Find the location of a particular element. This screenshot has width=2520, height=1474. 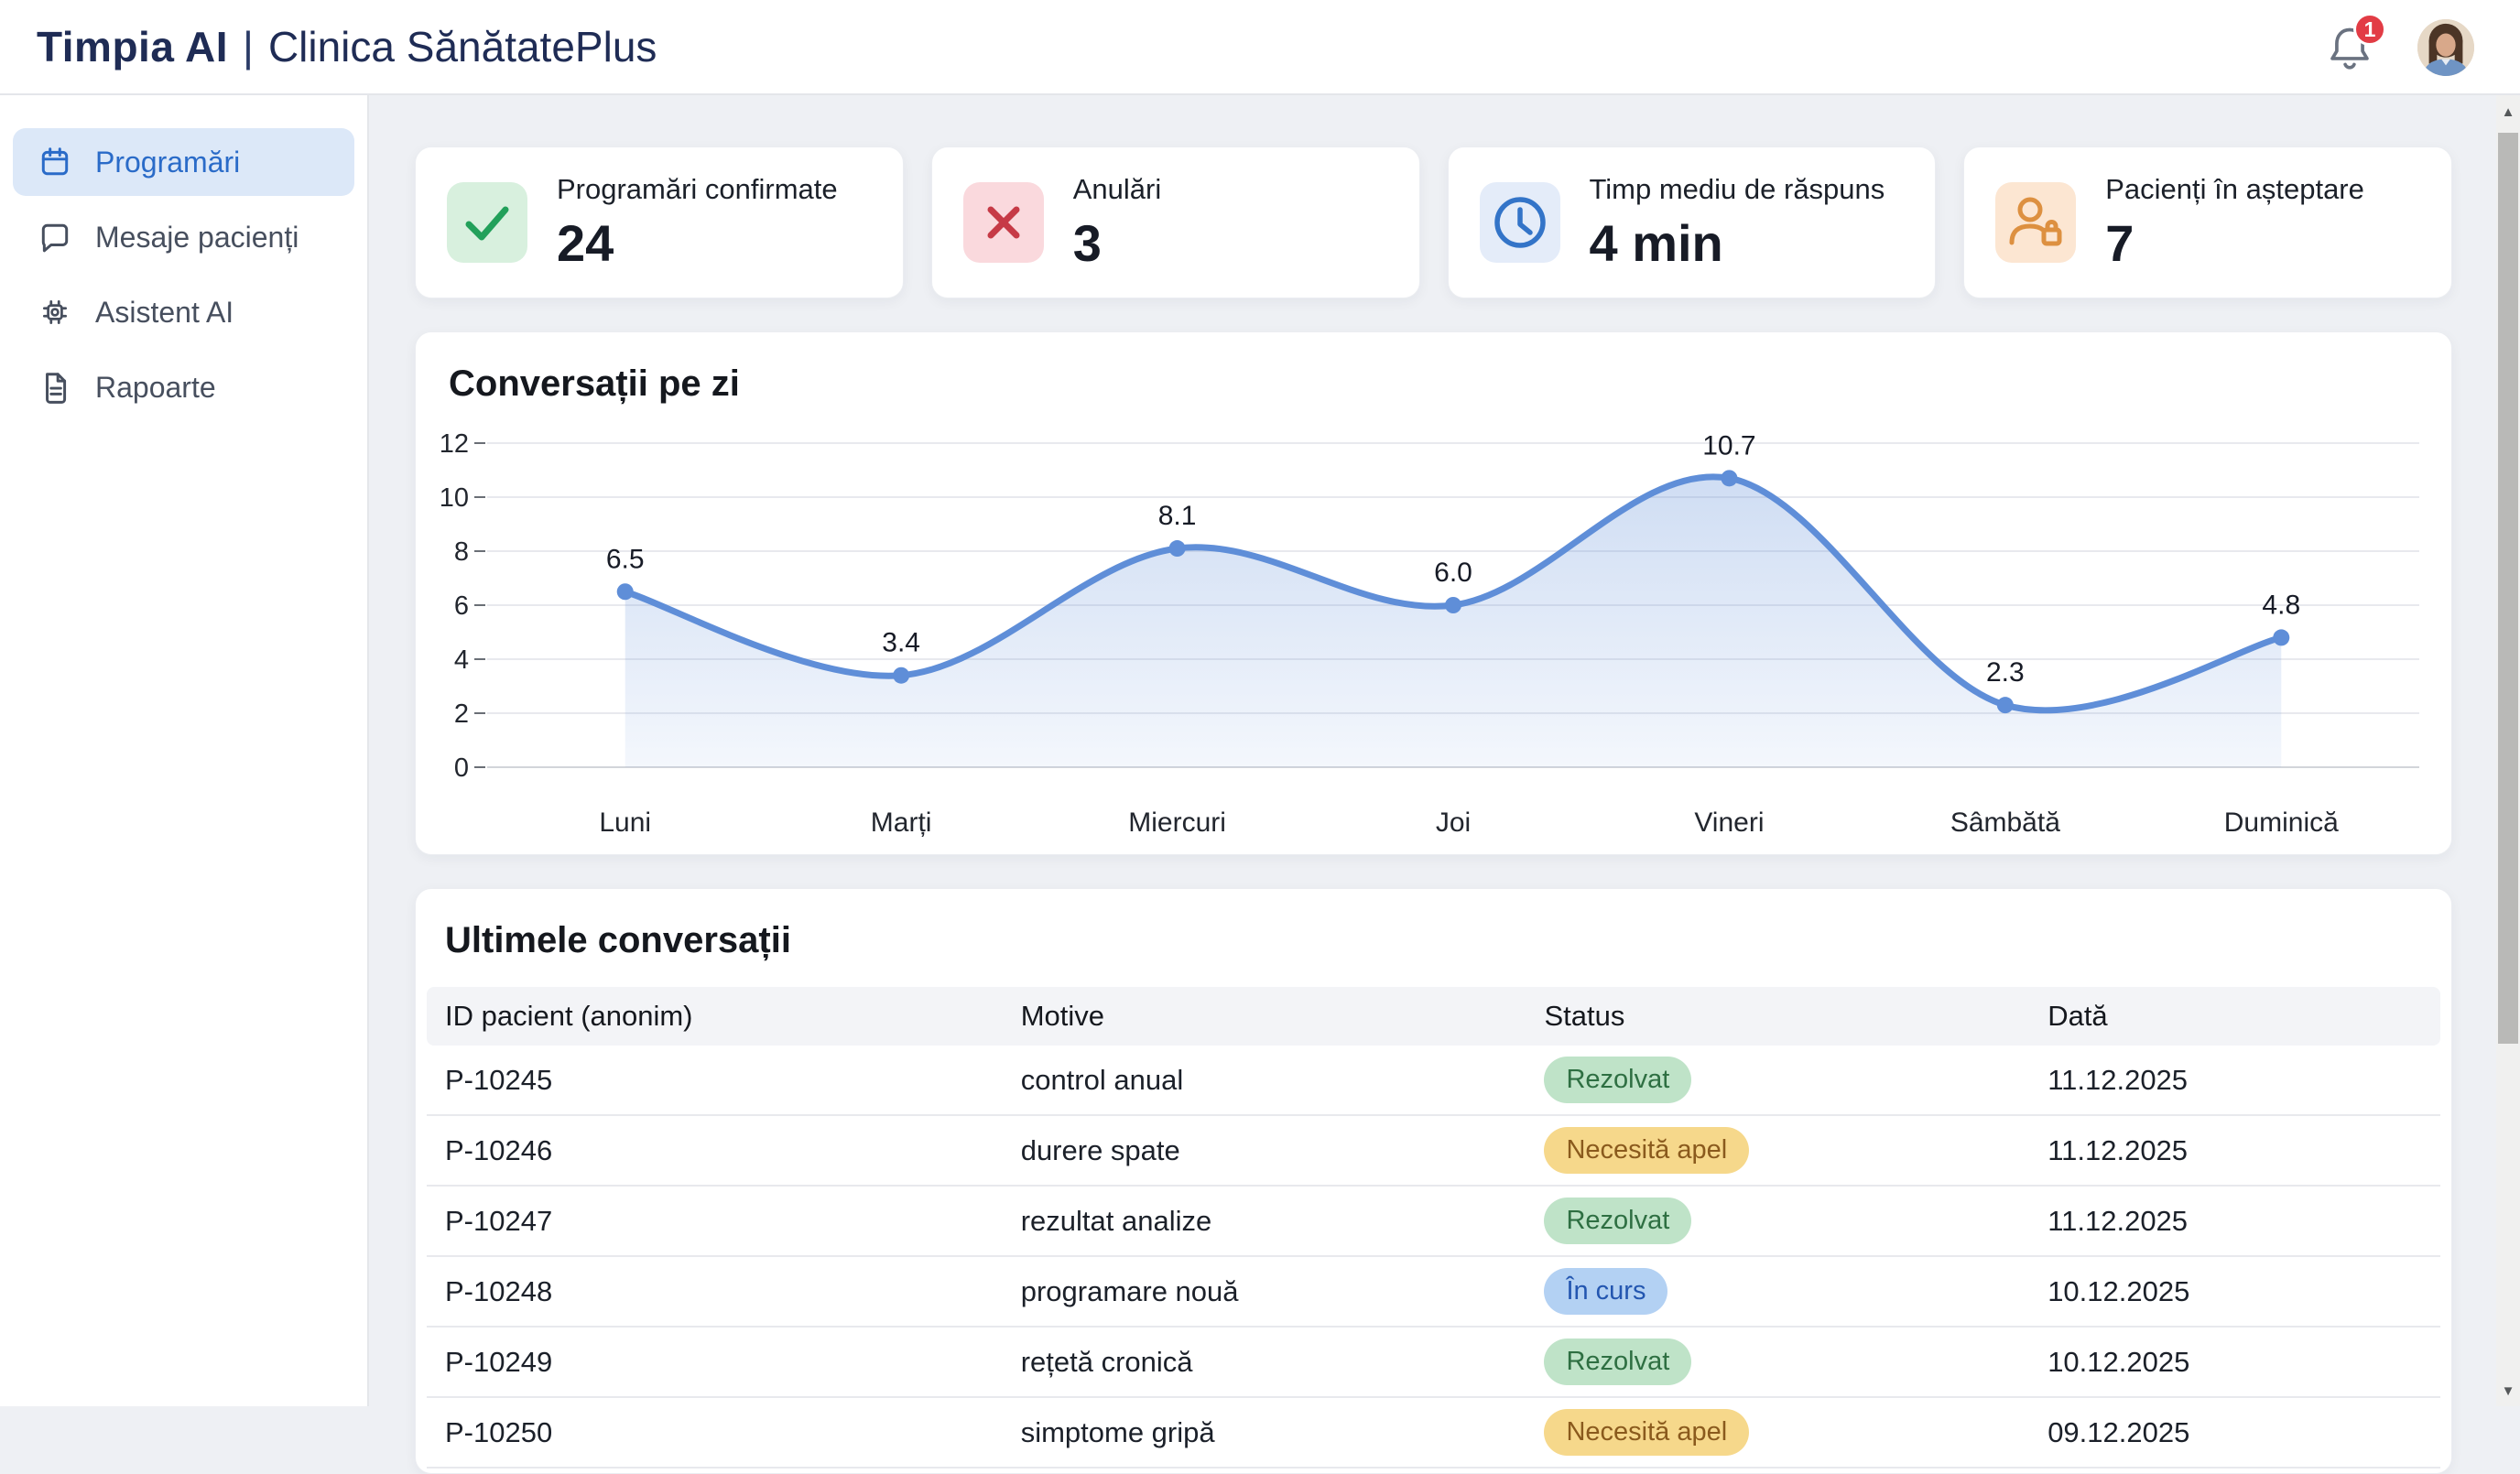

sidebar-item-rapoarte: Rapoarte is located at coordinates (183, 387).